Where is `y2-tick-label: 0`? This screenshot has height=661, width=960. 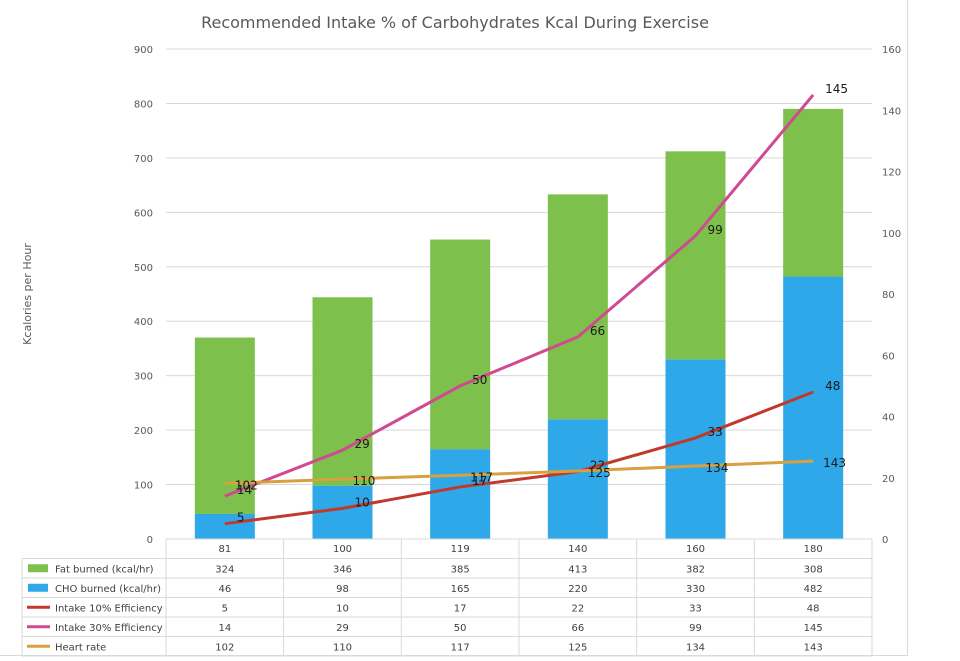
y2-tick-label: 0 is located at coordinates (885, 540).